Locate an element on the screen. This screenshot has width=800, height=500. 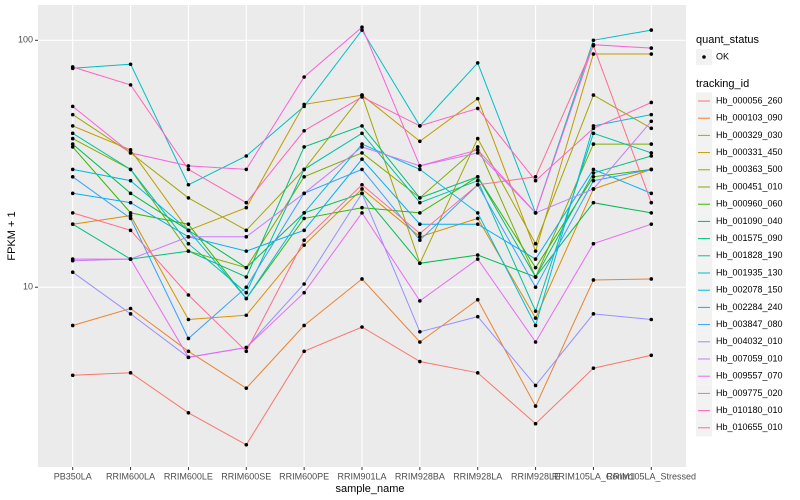
legend-label: Hb_000451_010 is located at coordinates (749, 186).